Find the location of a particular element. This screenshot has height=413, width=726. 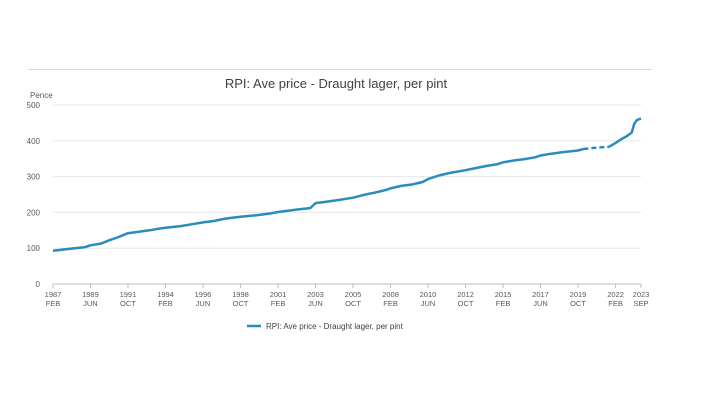

x-tick-year: 2022 is located at coordinates (615, 294).